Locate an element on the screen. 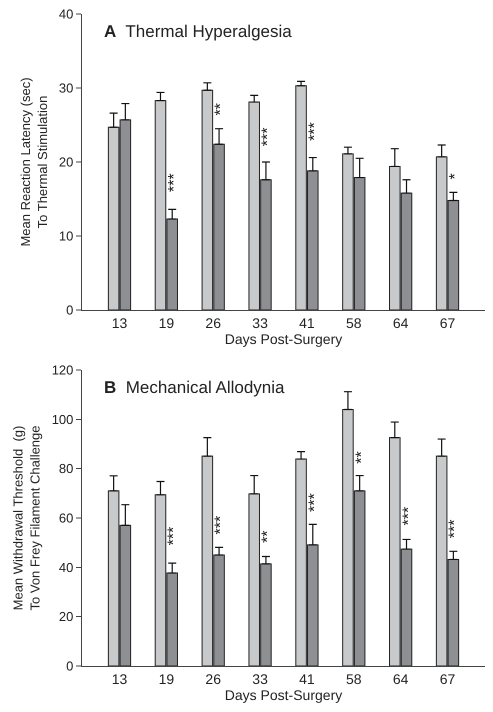 This screenshot has height=712, width=493. y-tick-label: 120 is located at coordinates (63, 370).